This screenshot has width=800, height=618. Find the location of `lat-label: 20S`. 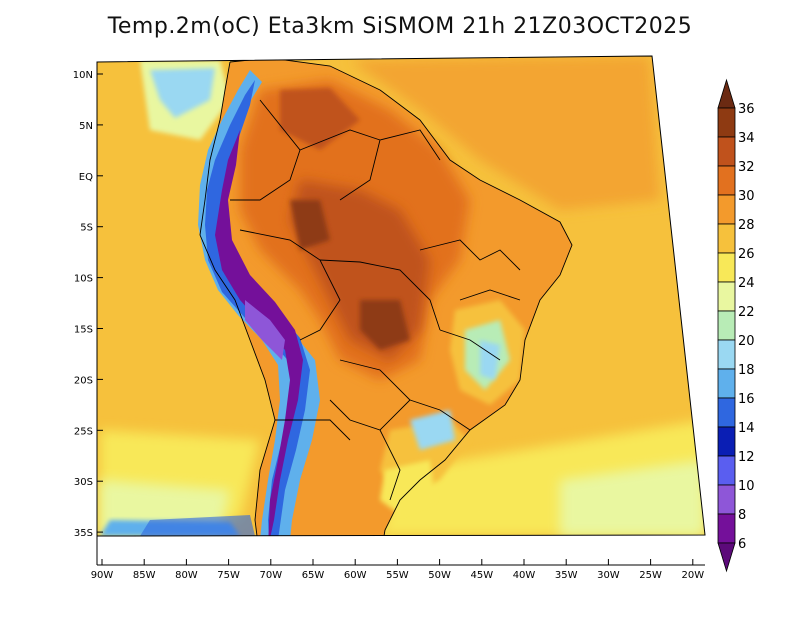

lat-label: 20S is located at coordinates (83, 380).